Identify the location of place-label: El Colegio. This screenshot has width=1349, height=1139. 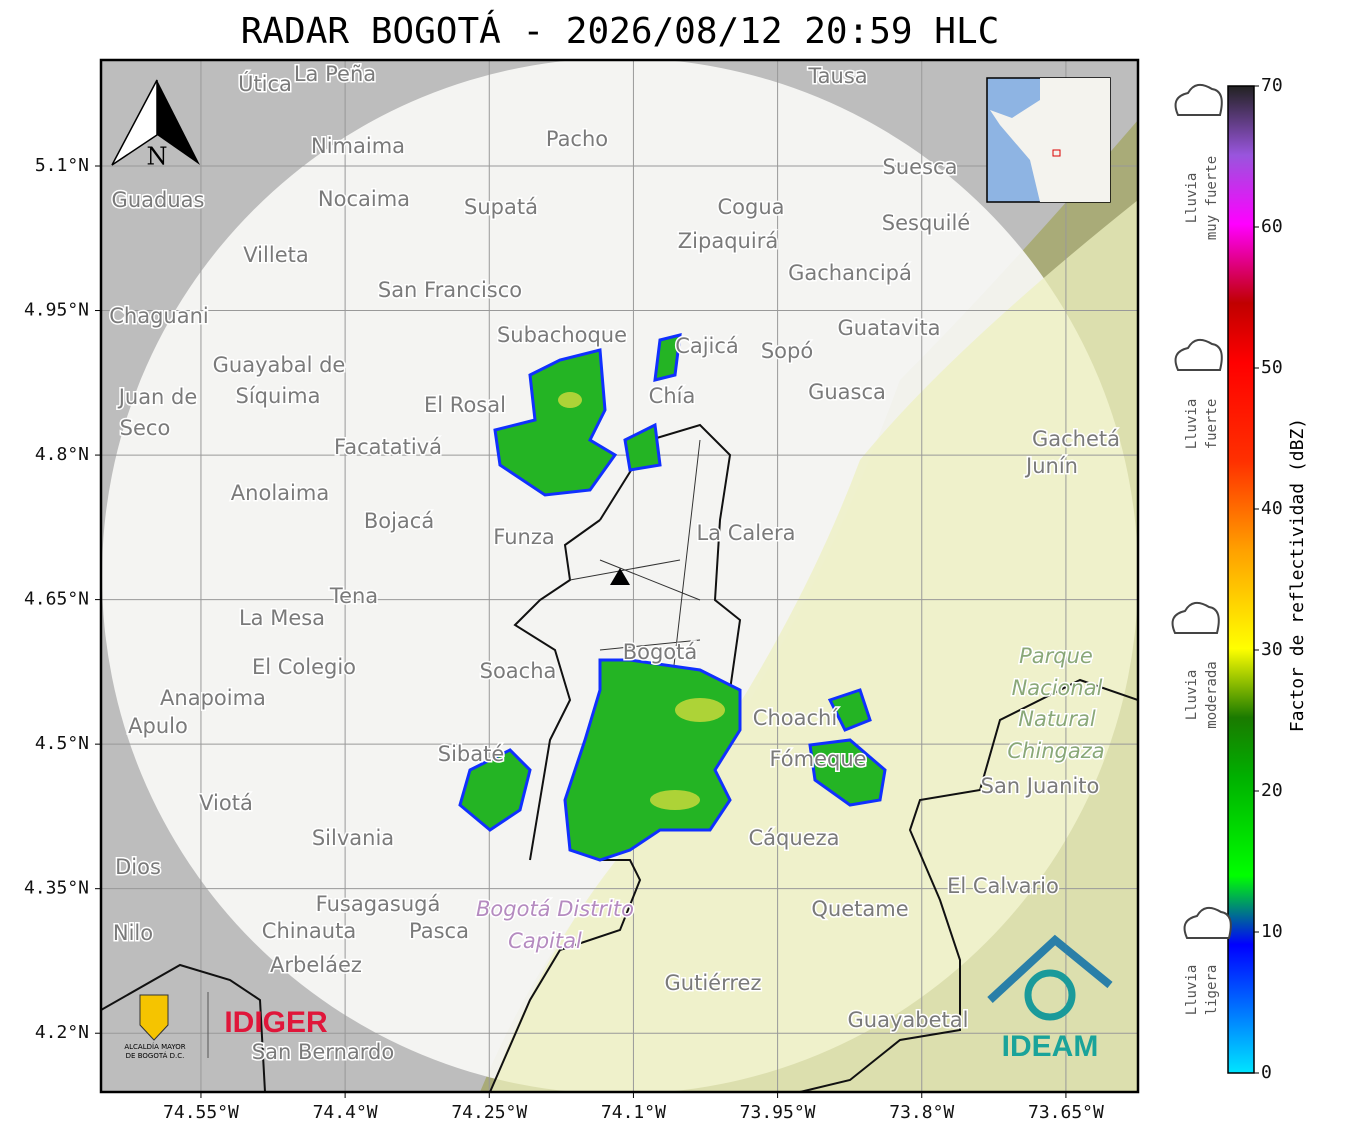
(304, 667).